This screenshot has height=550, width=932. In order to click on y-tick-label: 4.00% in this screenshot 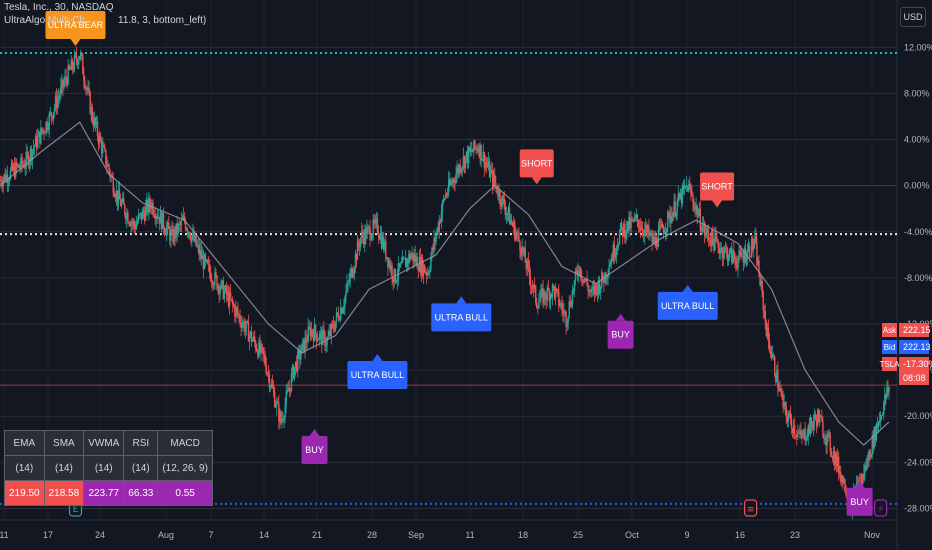, I will do `click(917, 140)`.